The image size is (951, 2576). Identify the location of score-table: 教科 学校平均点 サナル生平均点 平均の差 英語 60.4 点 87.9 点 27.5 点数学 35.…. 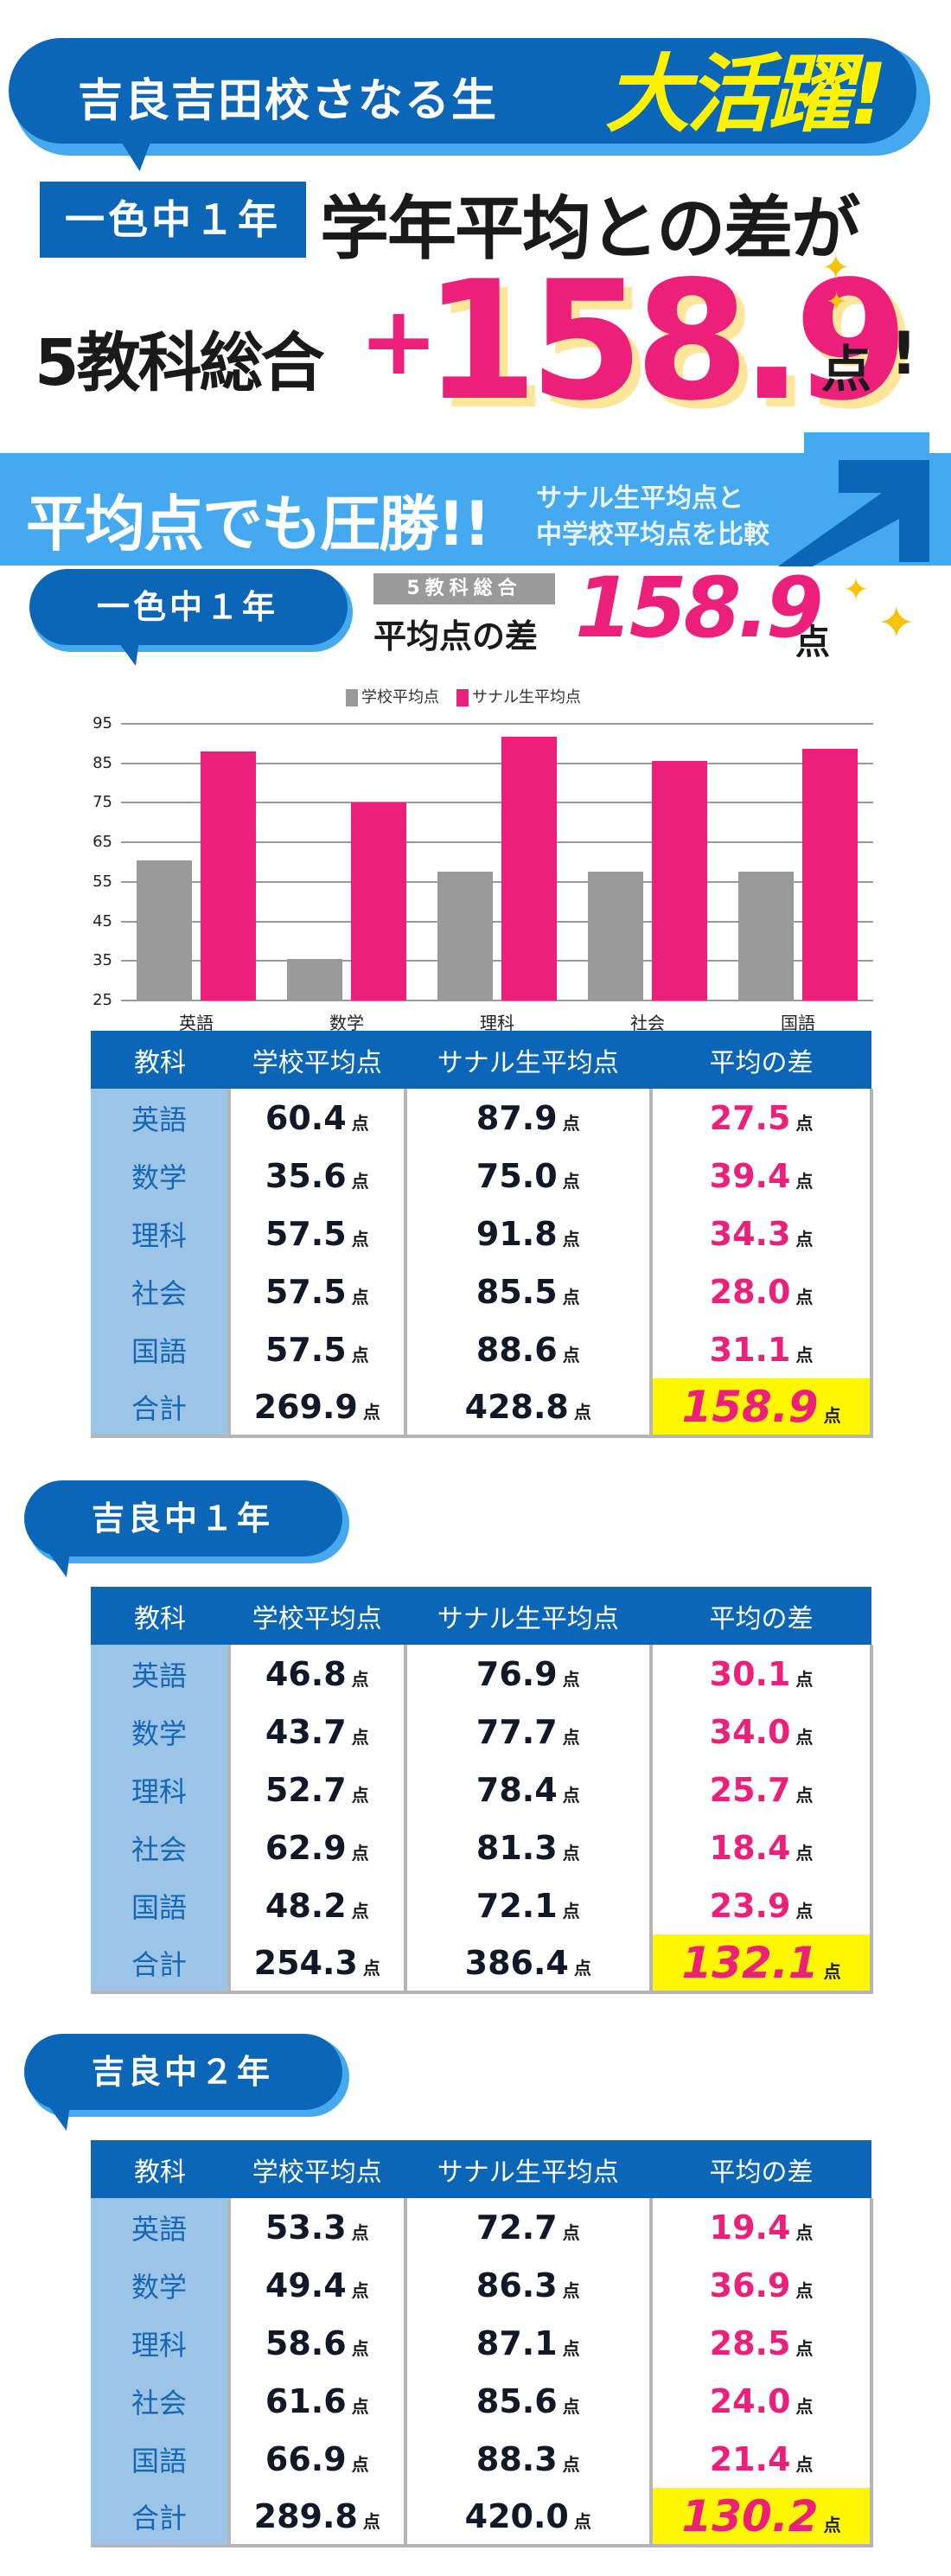
(482, 1235).